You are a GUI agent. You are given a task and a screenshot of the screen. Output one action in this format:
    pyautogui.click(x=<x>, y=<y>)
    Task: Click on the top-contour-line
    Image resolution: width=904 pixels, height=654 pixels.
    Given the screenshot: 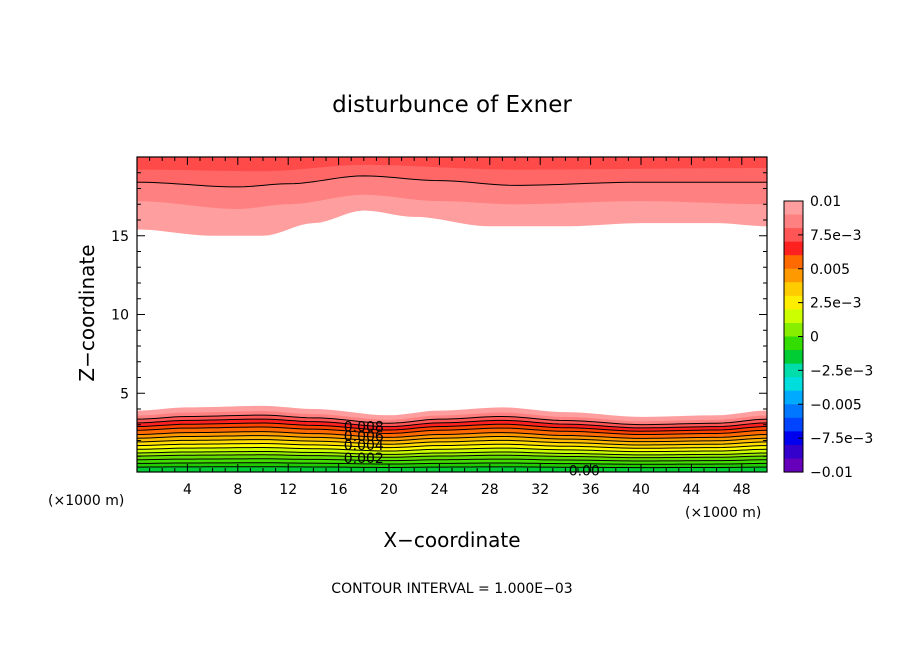 What is the action you would take?
    pyautogui.click(x=451, y=181)
    